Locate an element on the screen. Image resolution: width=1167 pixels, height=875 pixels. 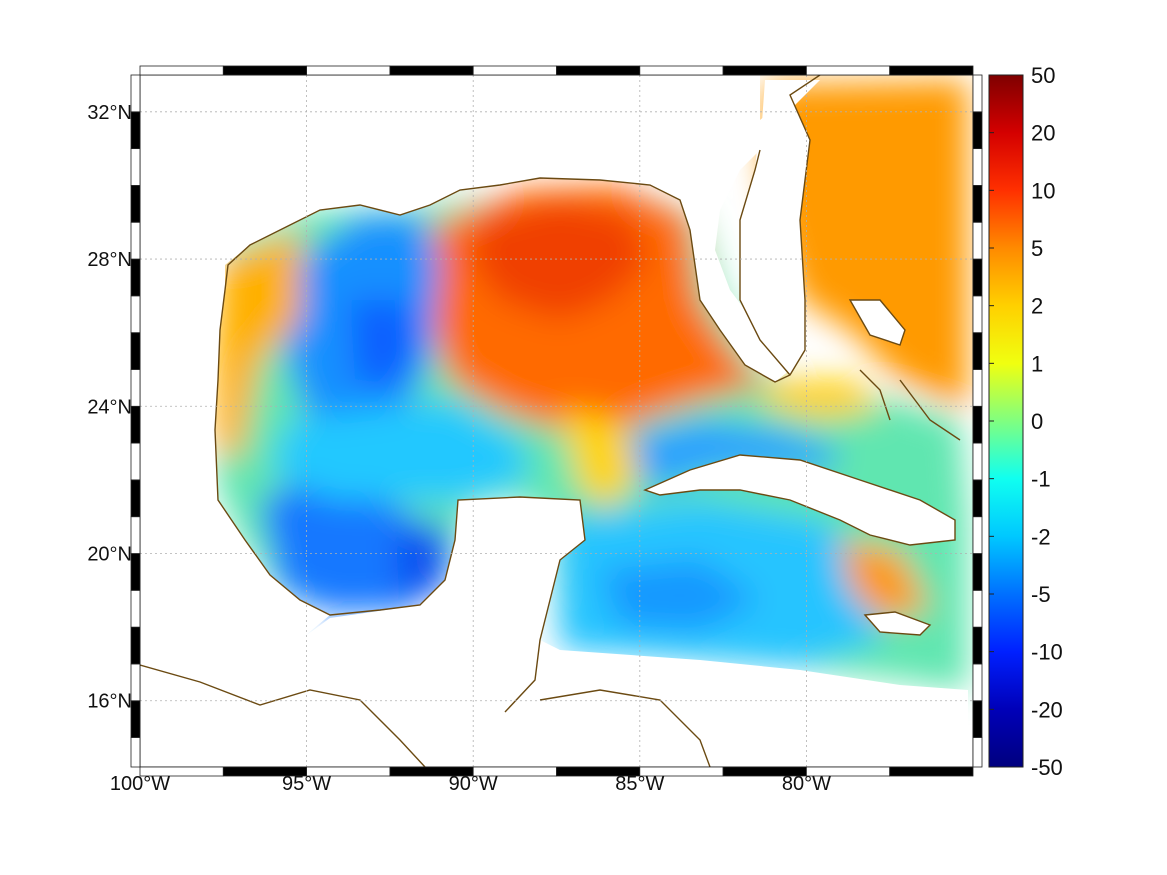
south-cuba-warm is located at coordinates (885, 580).